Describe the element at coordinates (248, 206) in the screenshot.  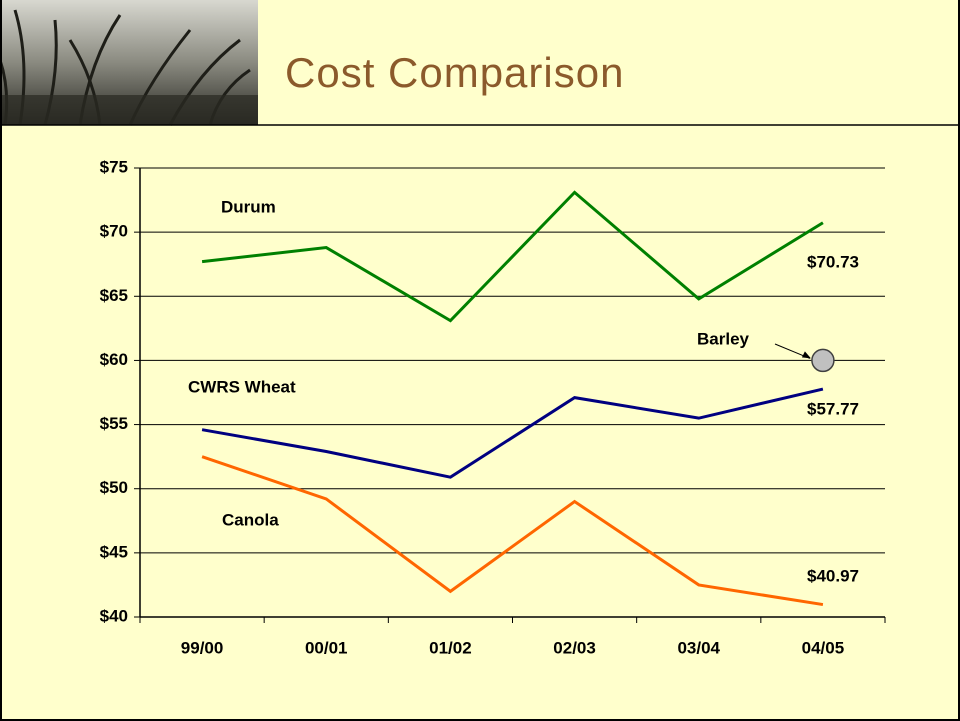
I see `series-label: Durum` at that location.